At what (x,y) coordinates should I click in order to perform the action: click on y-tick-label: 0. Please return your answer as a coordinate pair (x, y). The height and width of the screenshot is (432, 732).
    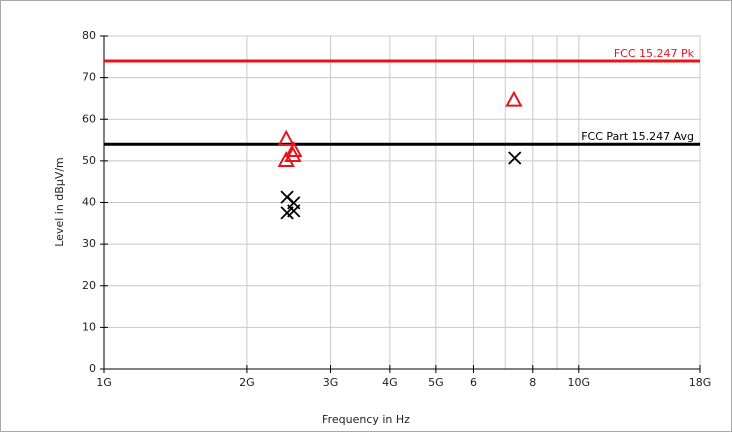
    Looking at the image, I should click on (92, 368).